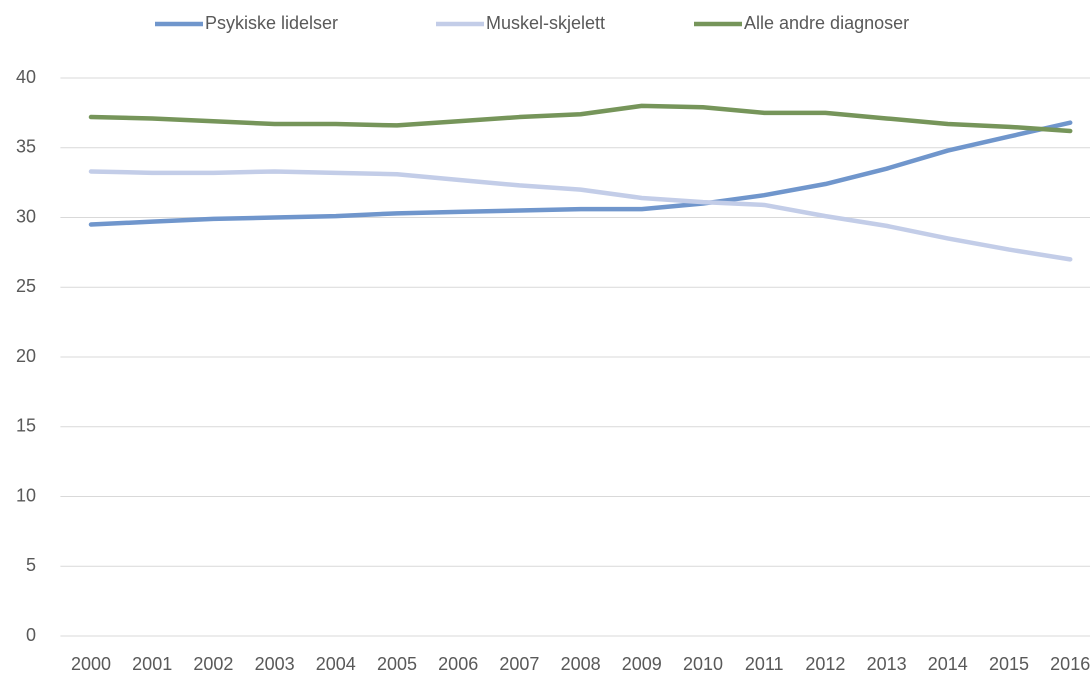 The image size is (1090, 673). What do you see at coordinates (703, 663) in the screenshot?
I see `x-tick-label: 2010` at bounding box center [703, 663].